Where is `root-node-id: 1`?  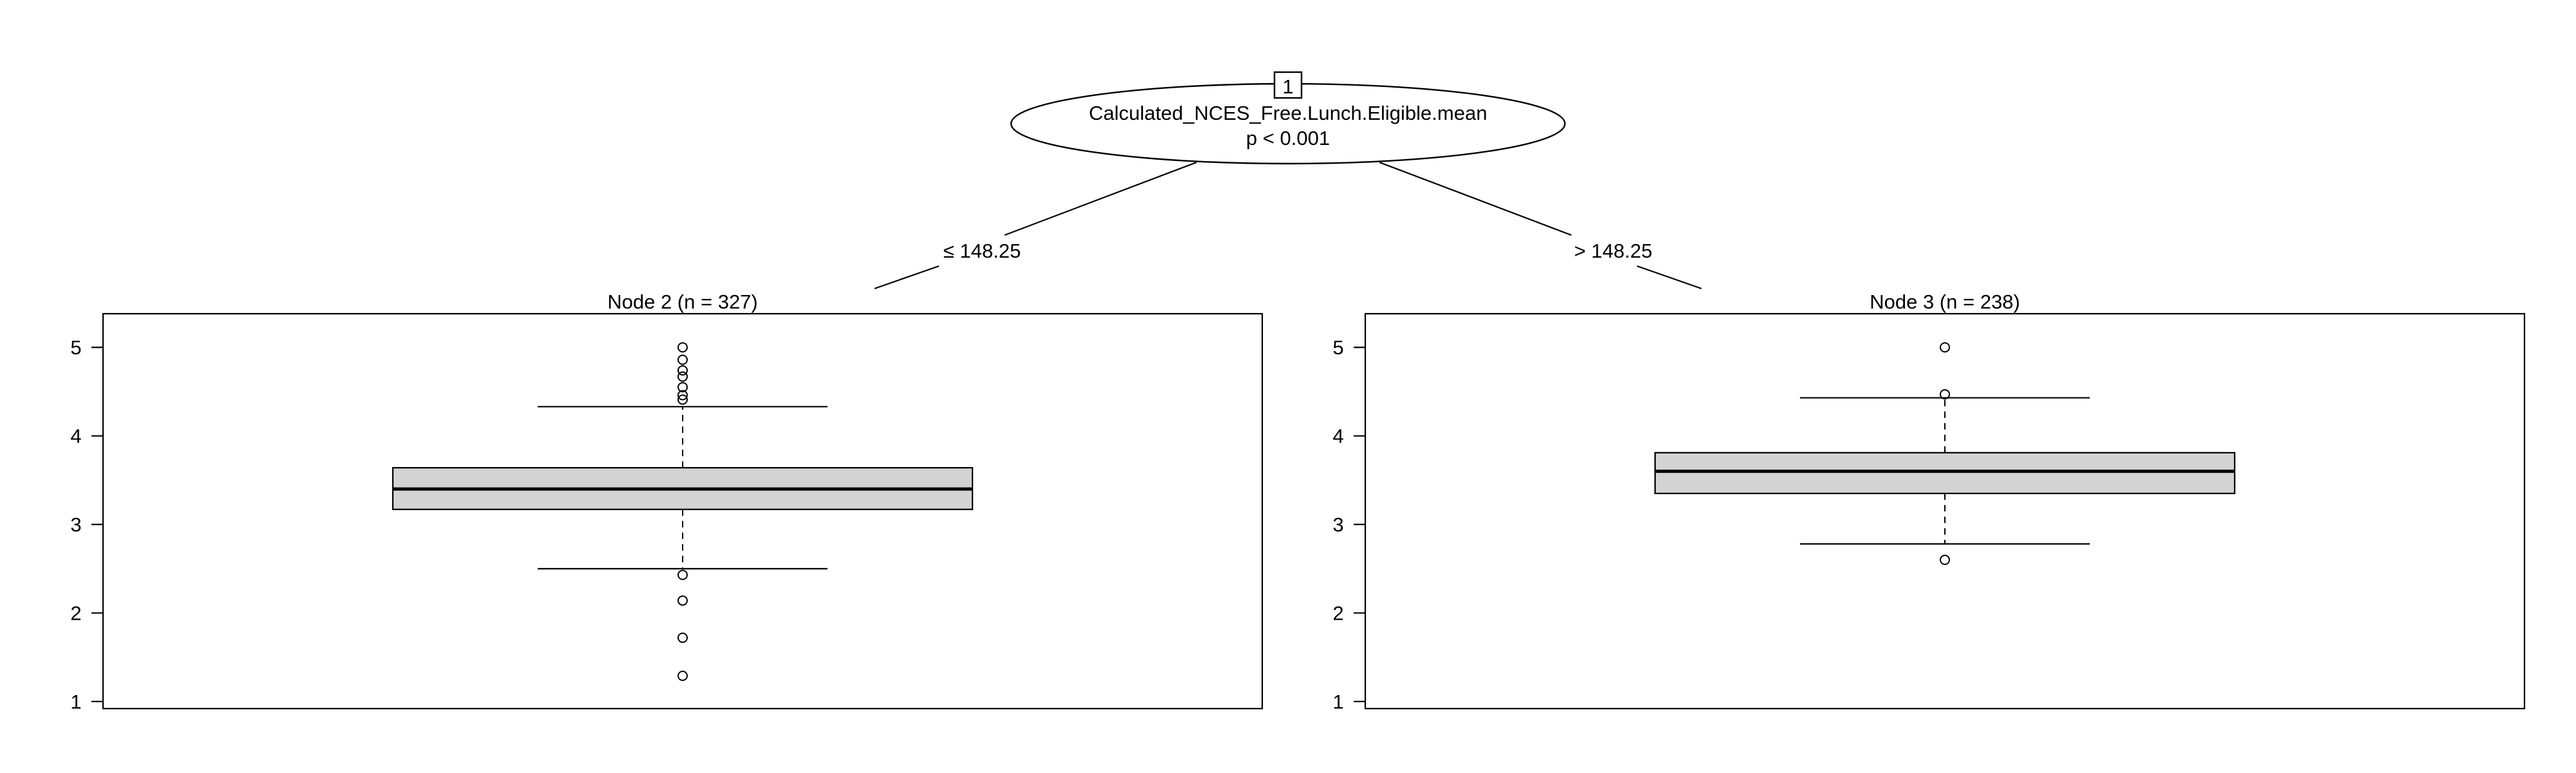
root-node-id: 1 is located at coordinates (1287, 86).